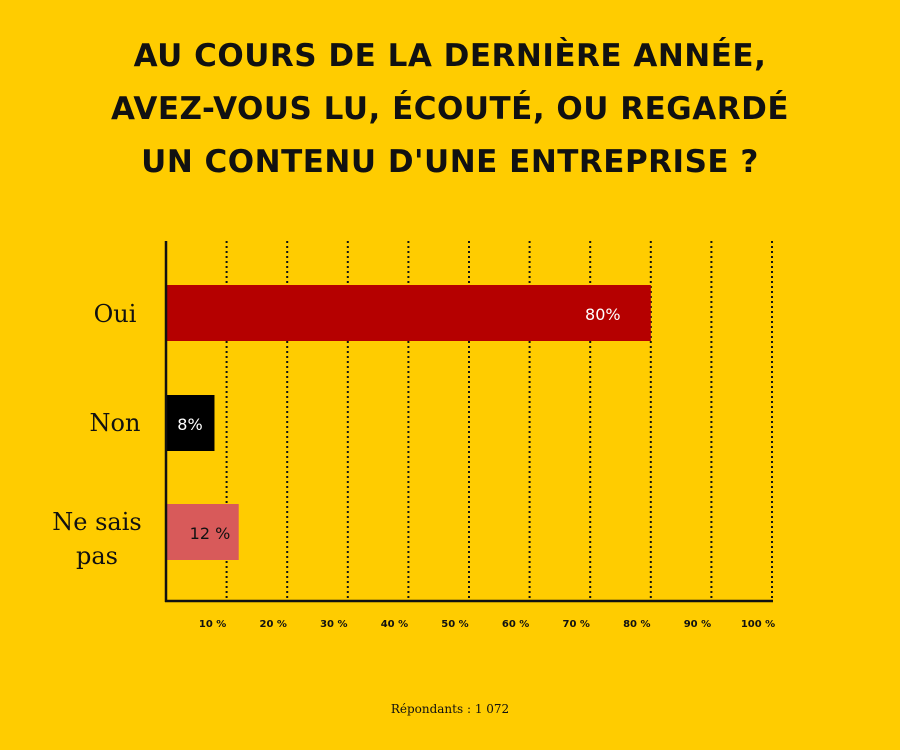 The image size is (900, 750). Describe the element at coordinates (394, 624) in the screenshot. I see `x-tick-label-40: 40 %` at that location.